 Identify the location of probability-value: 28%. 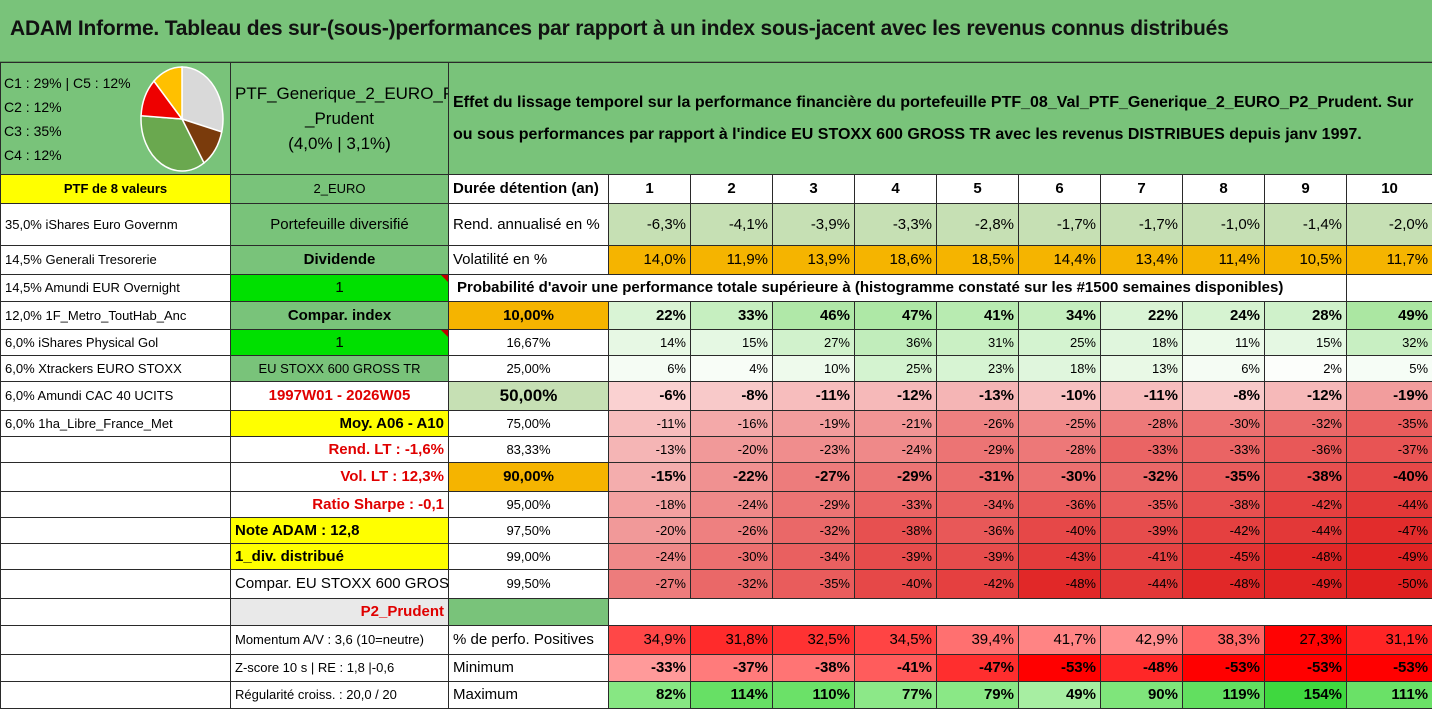
(1305, 315).